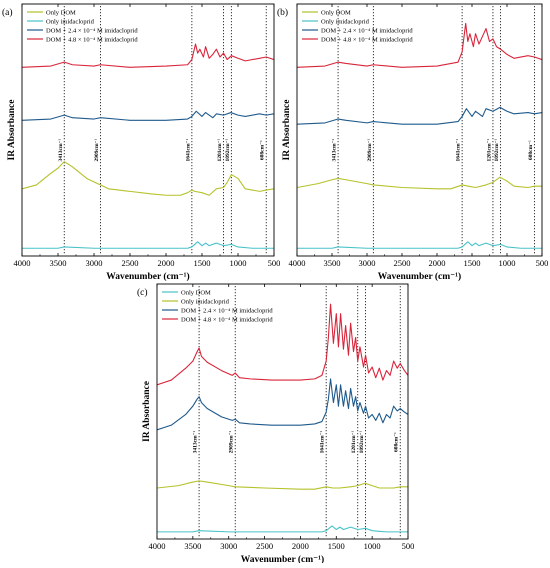 This screenshot has width=550, height=568. Describe the element at coordinates (282, 12) in the screenshot. I see `panel-label: (b)` at that location.